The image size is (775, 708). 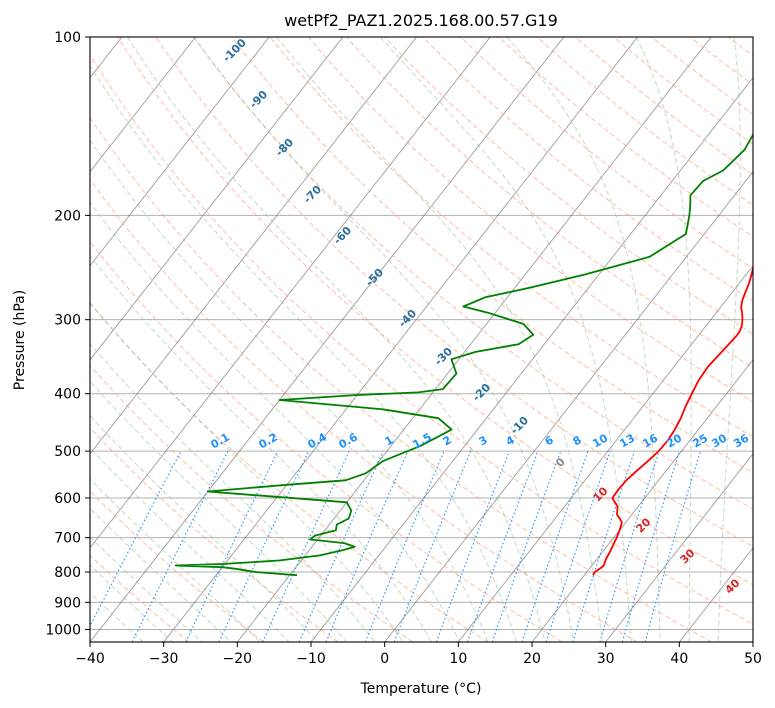 I want to click on x-tick-label: −10, so click(x=311, y=659).